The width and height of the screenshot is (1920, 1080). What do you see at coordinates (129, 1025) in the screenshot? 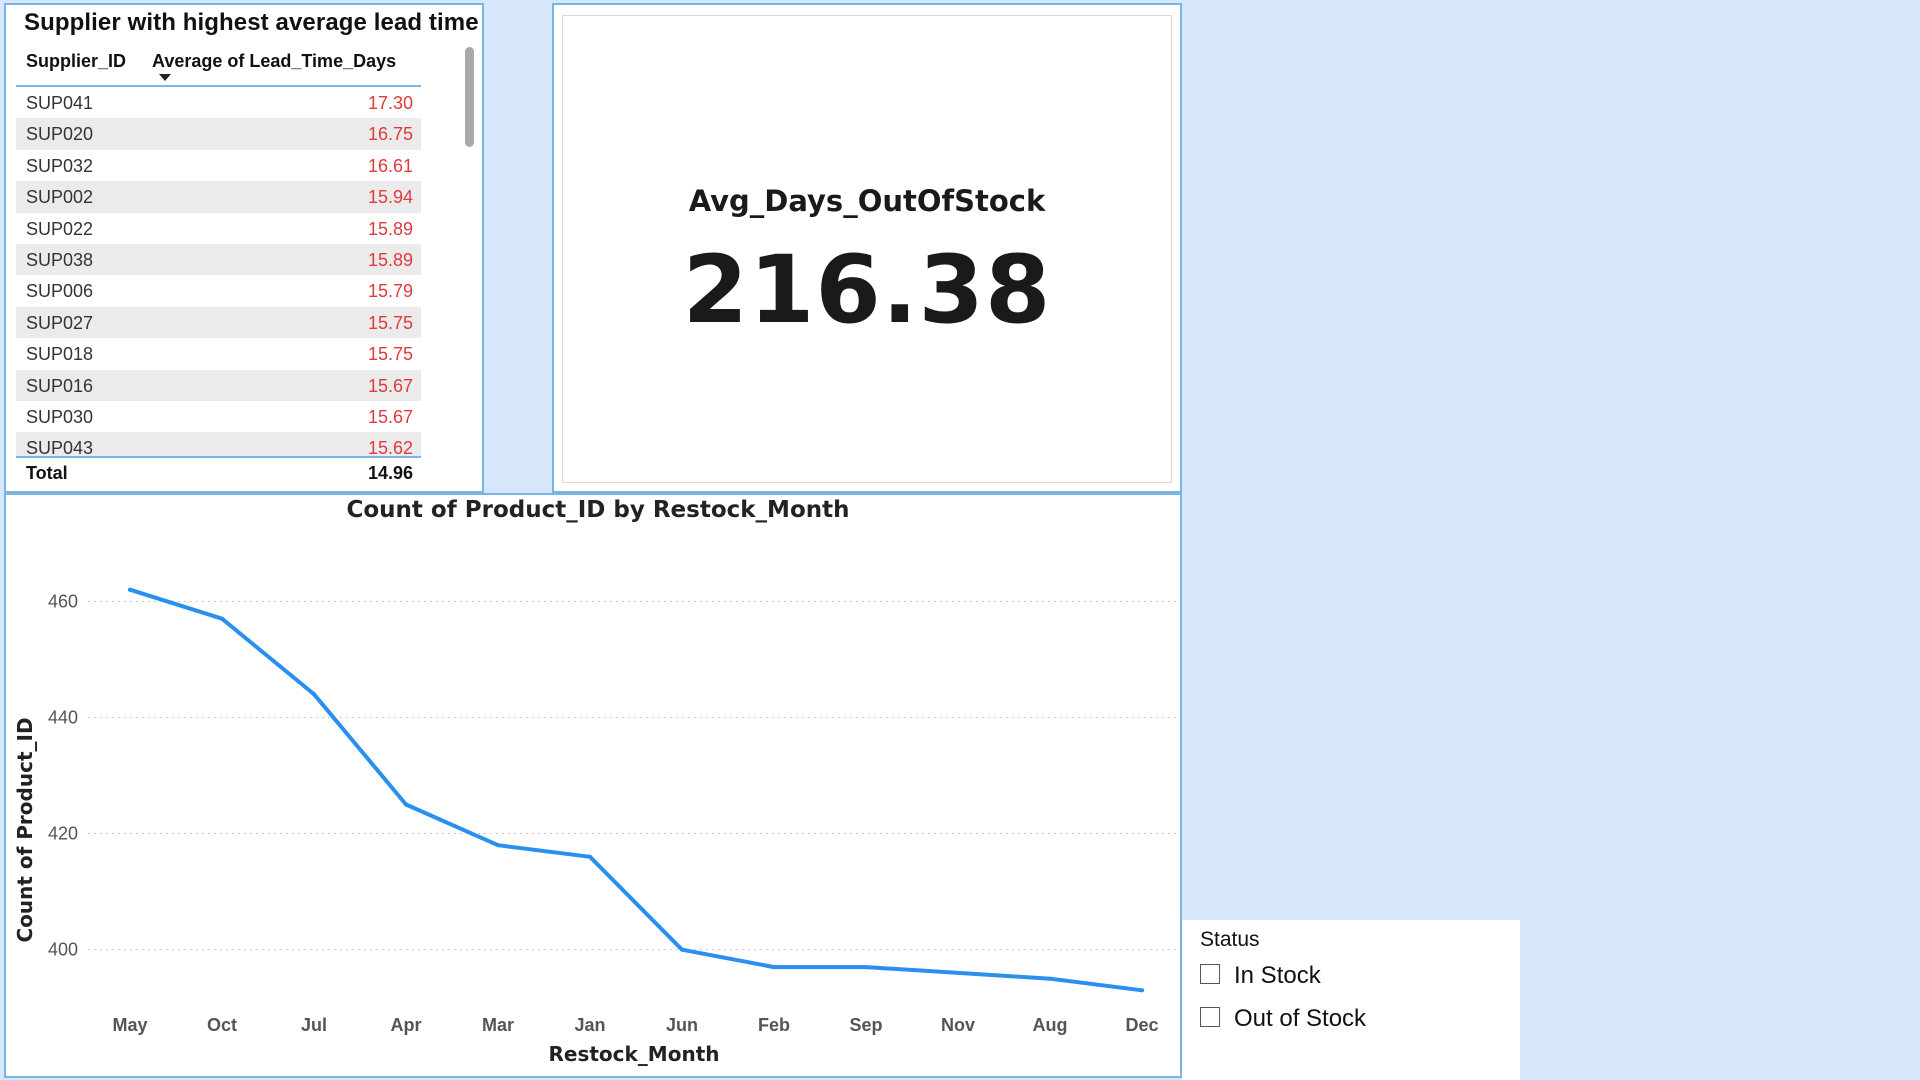
I see `x-tick-label: May` at bounding box center [129, 1025].